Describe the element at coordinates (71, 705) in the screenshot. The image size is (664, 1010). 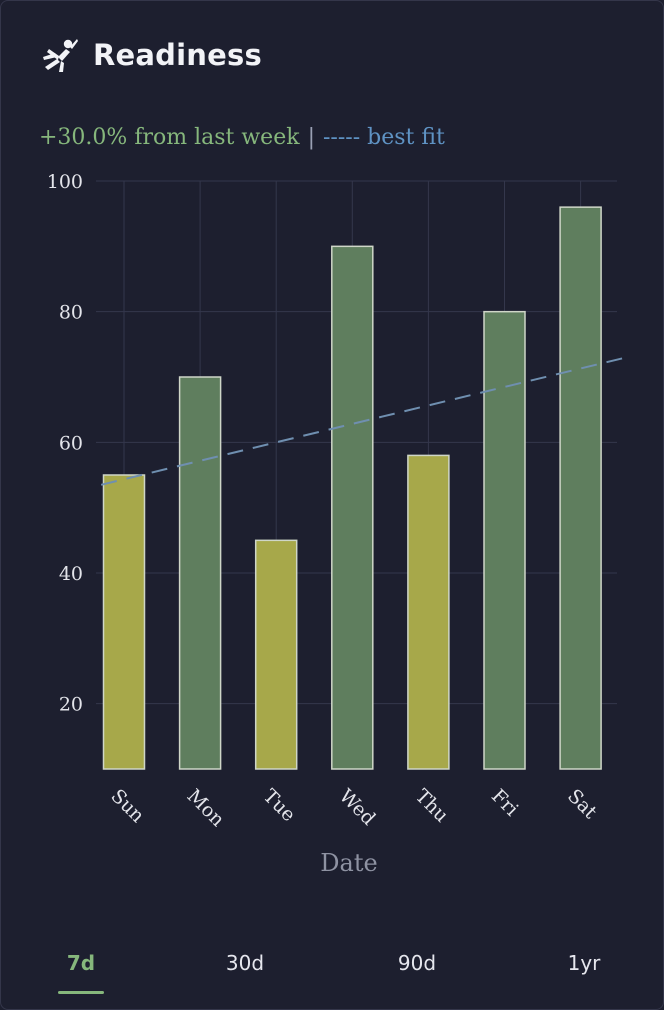
I see `y-tick-label: 20` at that location.